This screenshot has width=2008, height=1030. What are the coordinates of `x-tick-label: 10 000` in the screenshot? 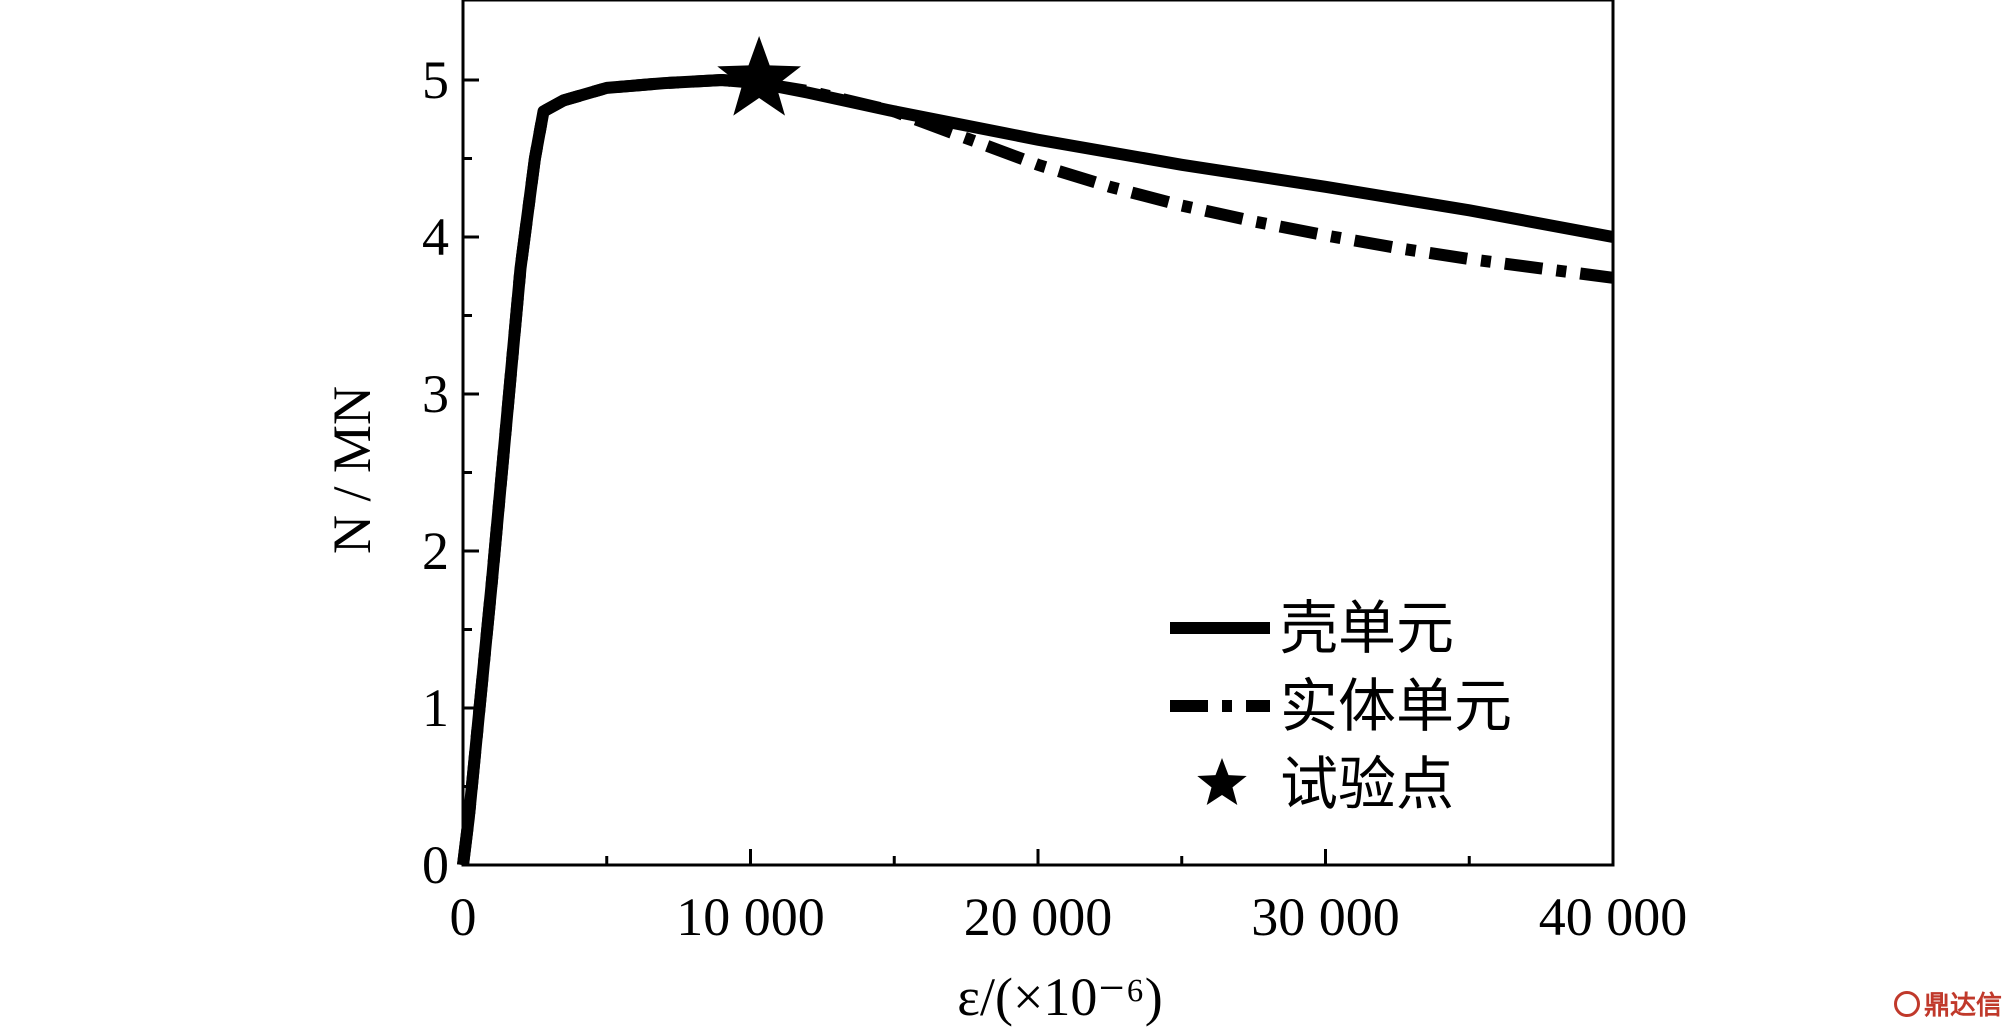 It's located at (750, 917).